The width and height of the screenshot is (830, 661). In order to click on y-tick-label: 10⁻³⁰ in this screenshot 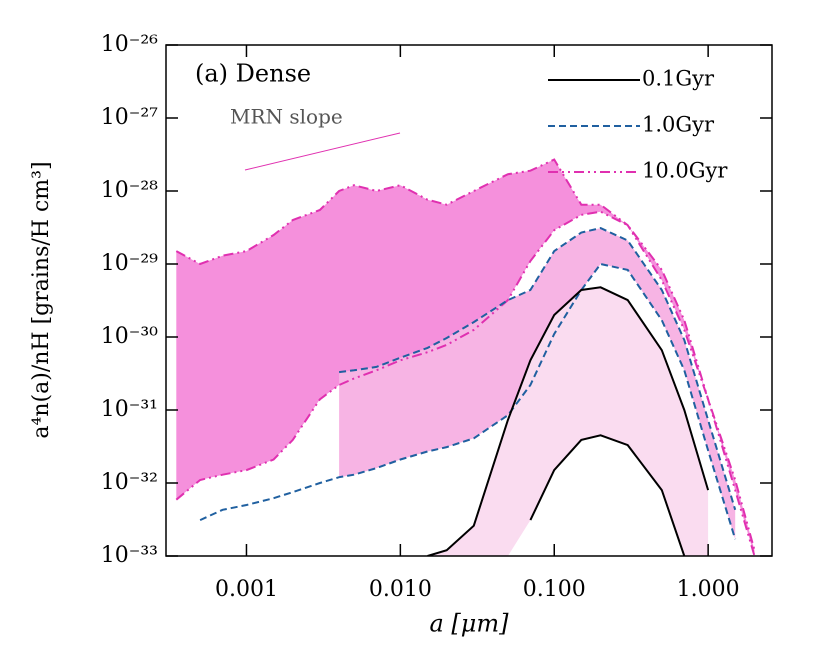, I will do `click(129, 336)`.